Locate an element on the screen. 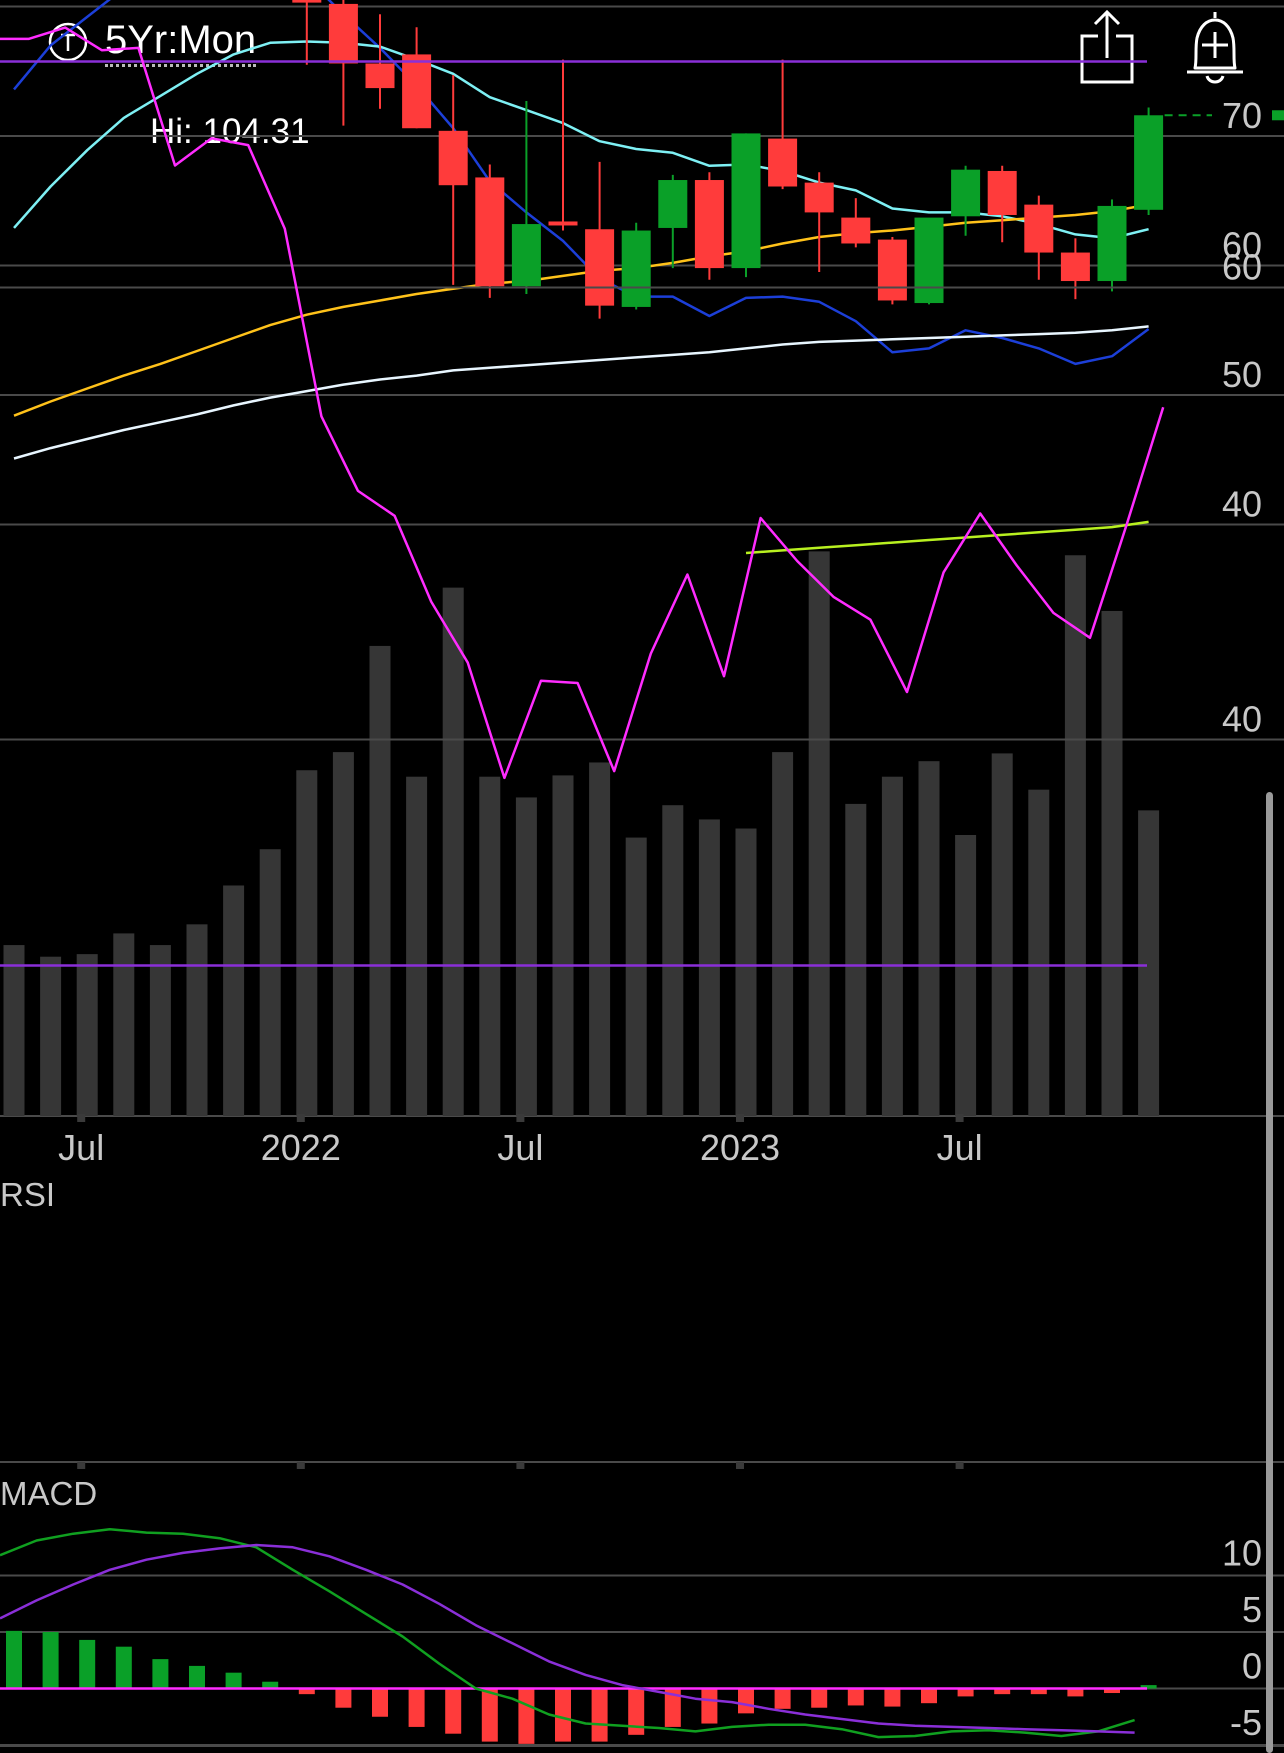 The width and height of the screenshot is (1284, 1753). scrollbar is located at coordinates (1269, 1272).